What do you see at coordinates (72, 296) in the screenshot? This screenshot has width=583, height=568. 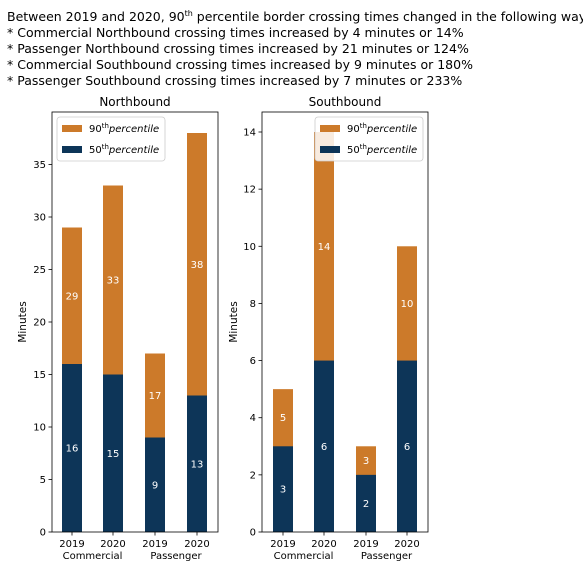 I see `data-label: 29` at bounding box center [72, 296].